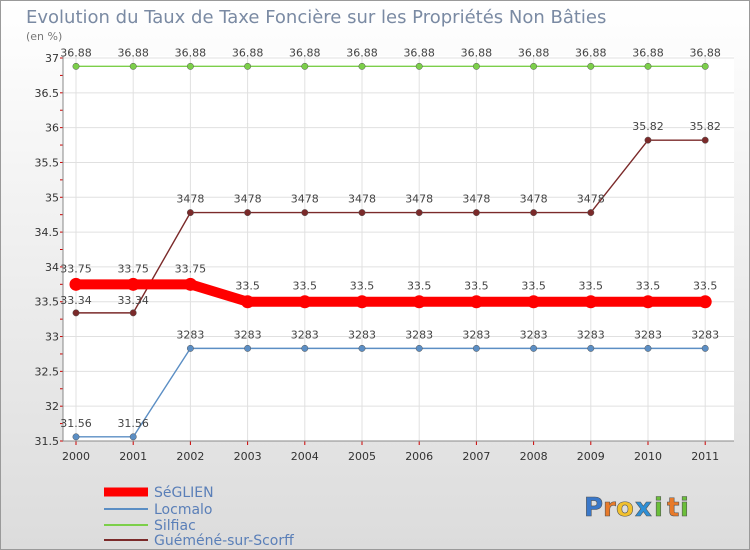  Describe the element at coordinates (133, 456) in the screenshot. I see `x-tick-label: 2001` at that location.